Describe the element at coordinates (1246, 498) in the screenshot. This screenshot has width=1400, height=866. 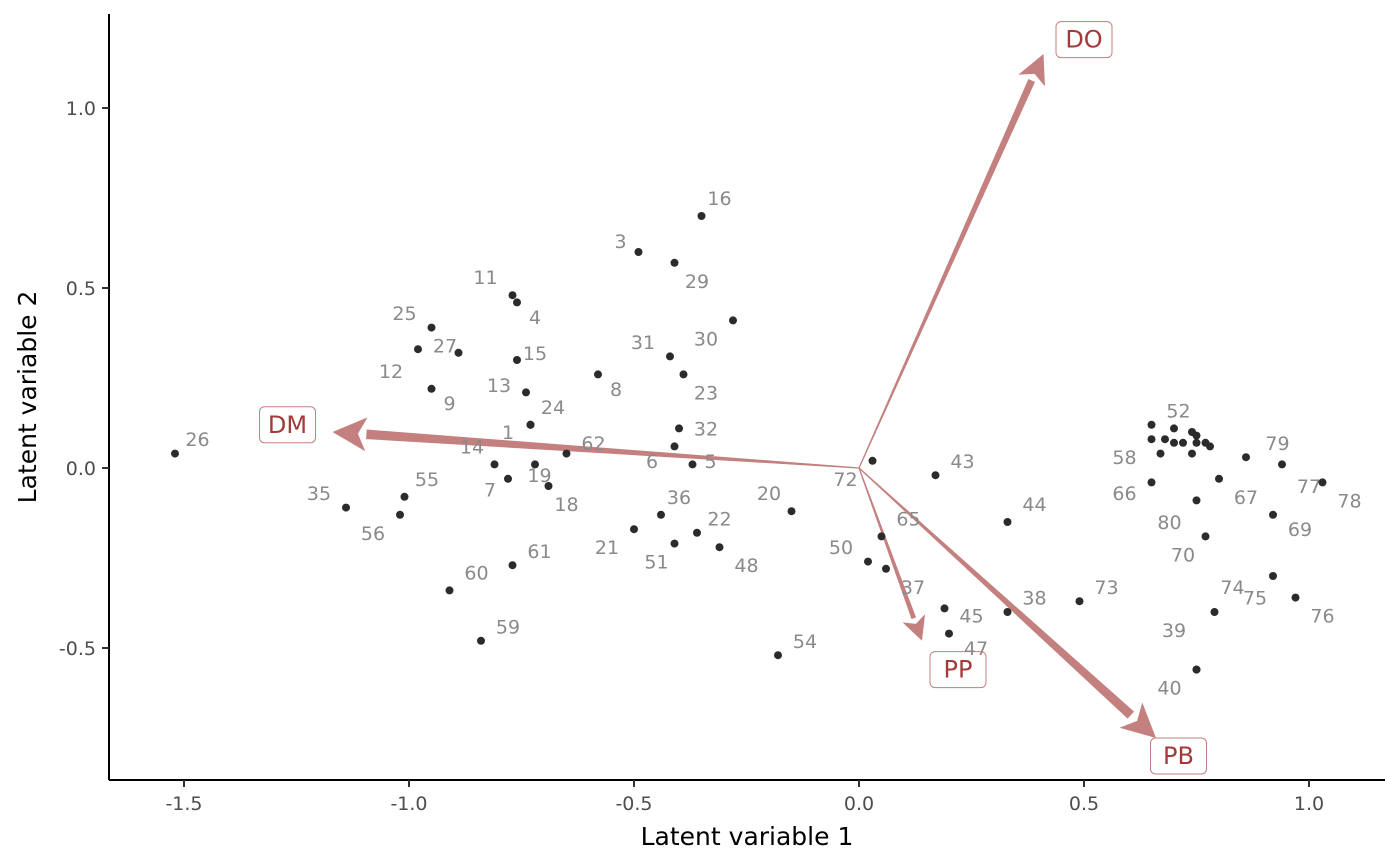
I see `point-label-67: 67` at that location.